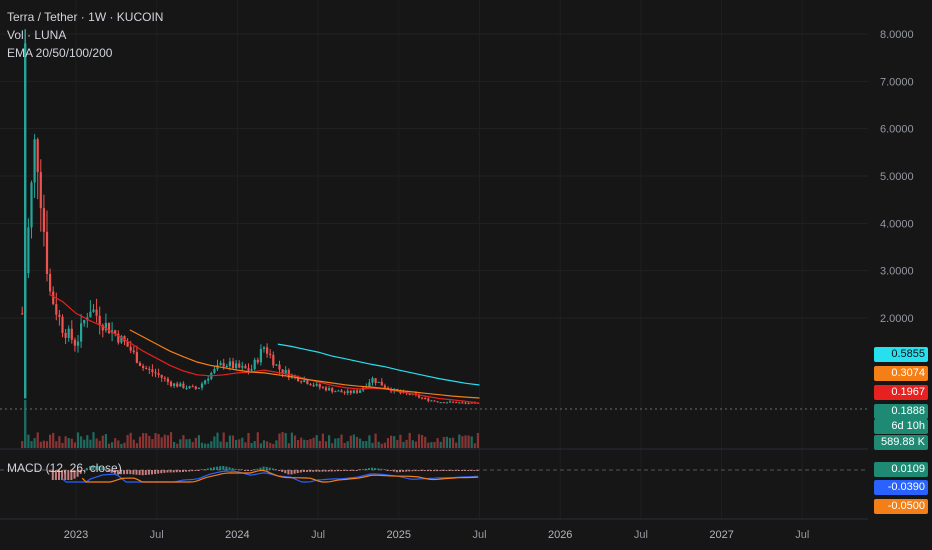 The image size is (932, 550). I want to click on volume-legend: Vol · LUNA, so click(37, 35).